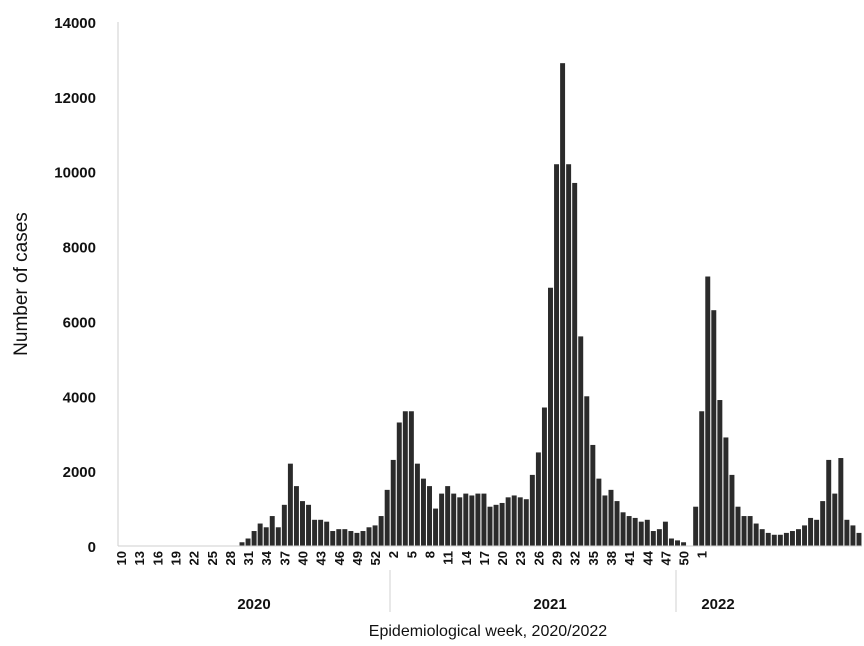 The image size is (864, 646). What do you see at coordinates (611, 558) in the screenshot?
I see `x-tick-label: 38` at bounding box center [611, 558].